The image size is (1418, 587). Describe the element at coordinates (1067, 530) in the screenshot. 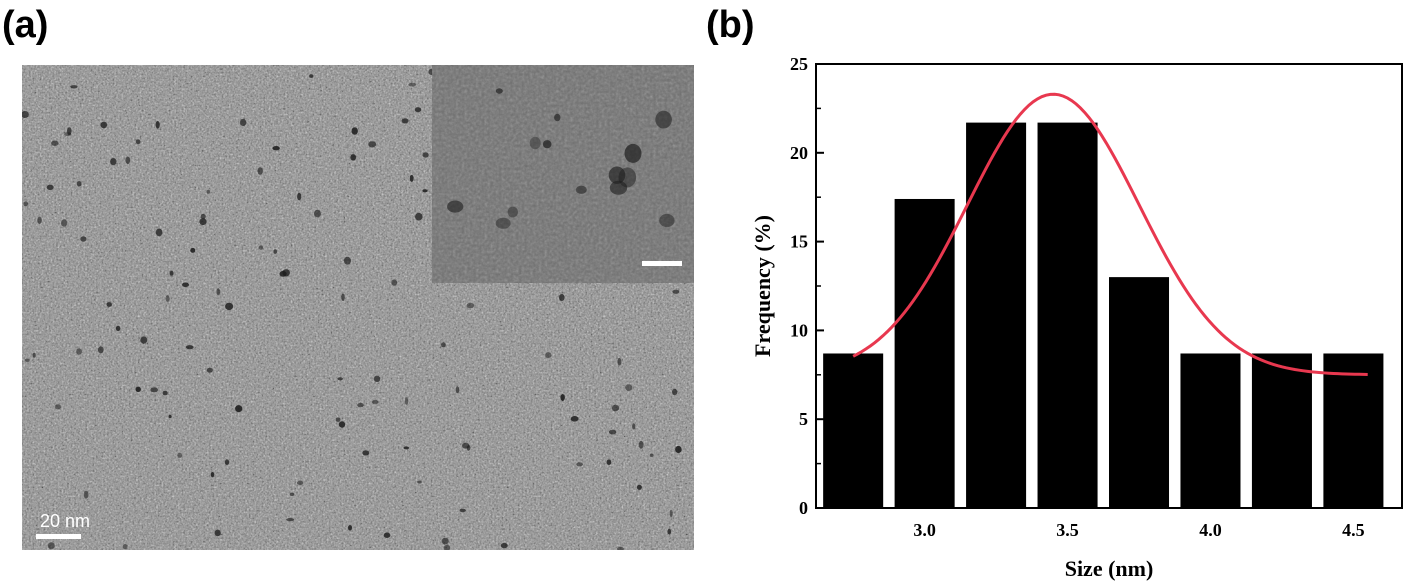

I see `x-tick-label: 3.5` at that location.